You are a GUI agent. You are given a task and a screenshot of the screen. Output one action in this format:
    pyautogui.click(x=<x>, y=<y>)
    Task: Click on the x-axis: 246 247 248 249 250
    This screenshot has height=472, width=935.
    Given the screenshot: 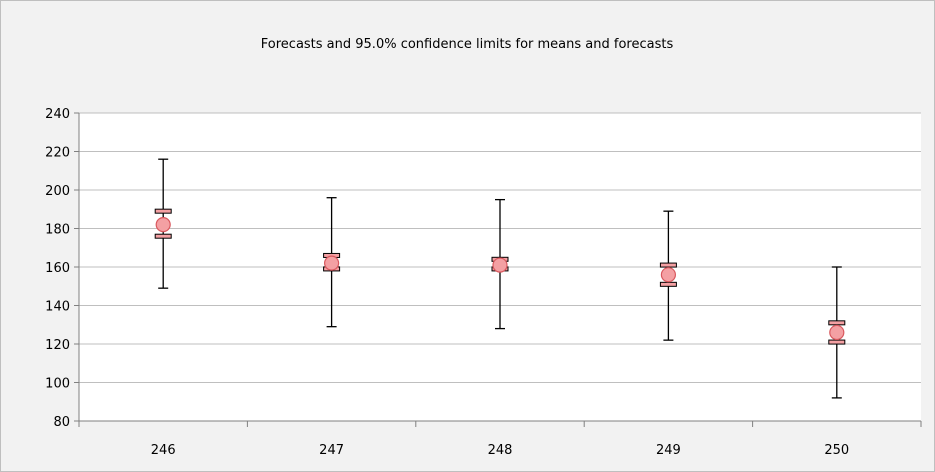 What is the action you would take?
    pyautogui.click(x=500, y=439)
    